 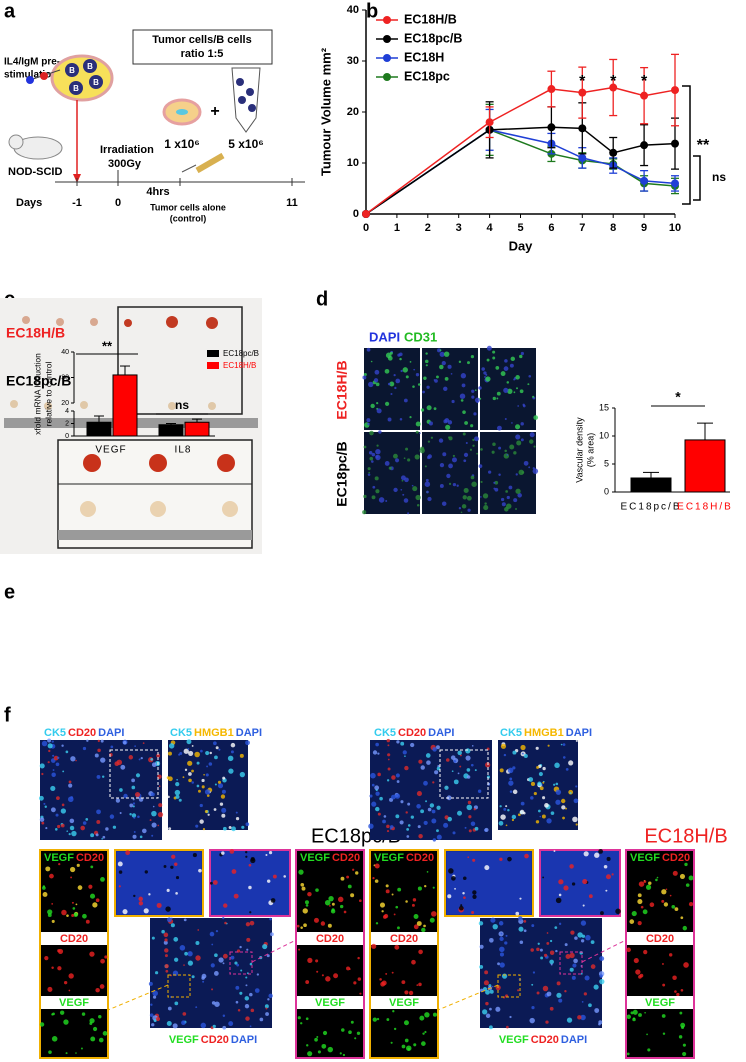 I want to click on stain-label: CK5 HMGB1 DAPI, so click(x=546, y=733).